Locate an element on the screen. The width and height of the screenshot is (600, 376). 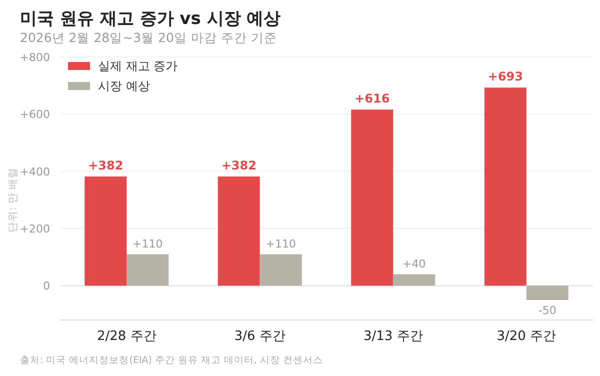
data-label: +40 is located at coordinates (414, 263).